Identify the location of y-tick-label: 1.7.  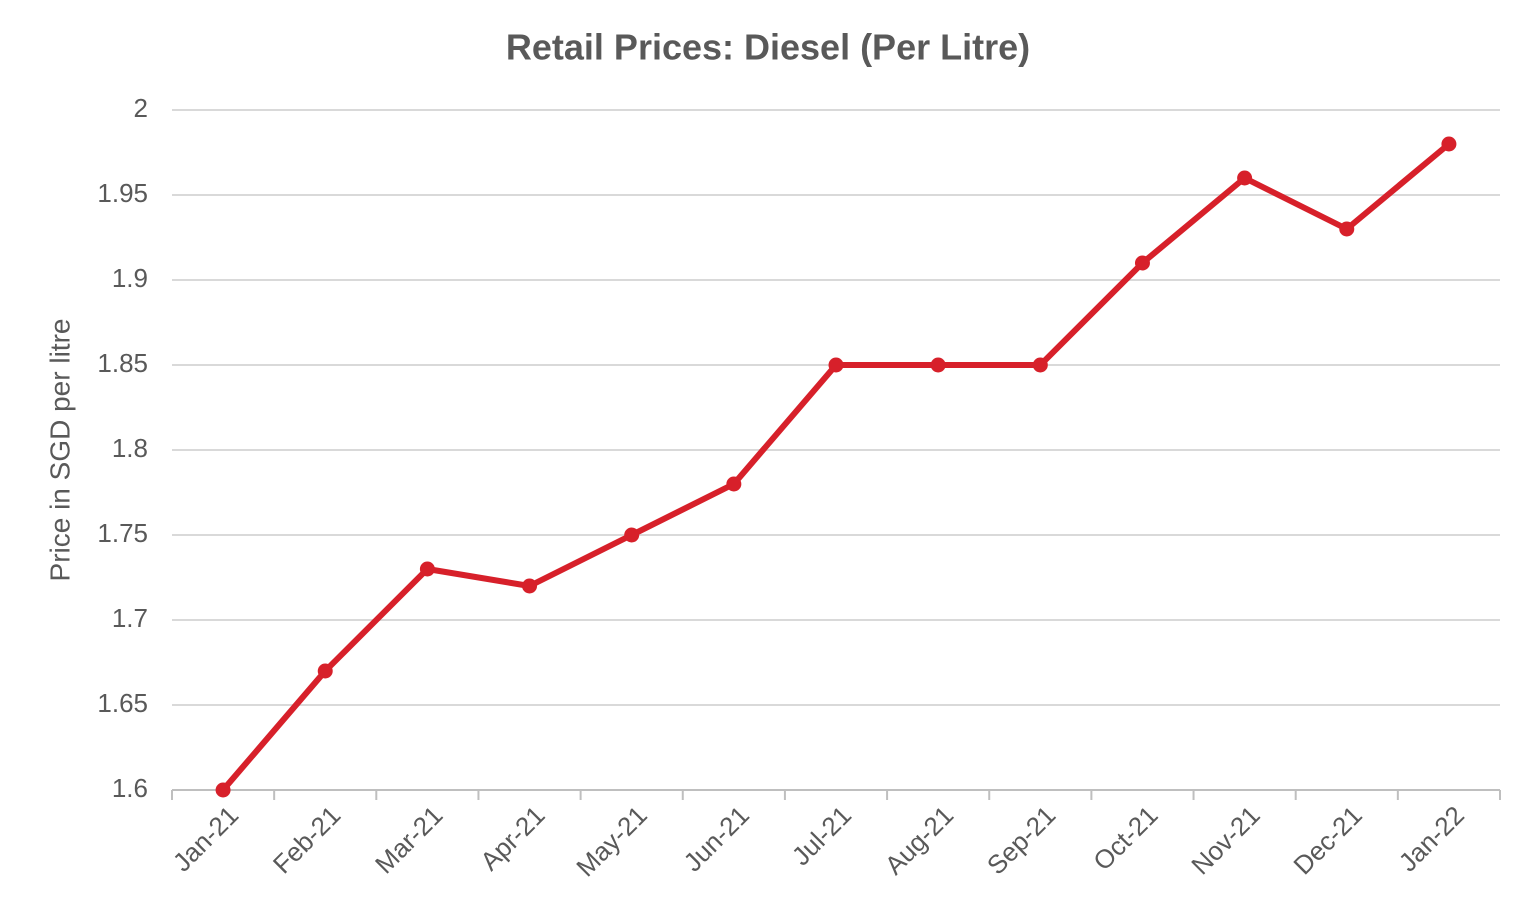
(130, 618).